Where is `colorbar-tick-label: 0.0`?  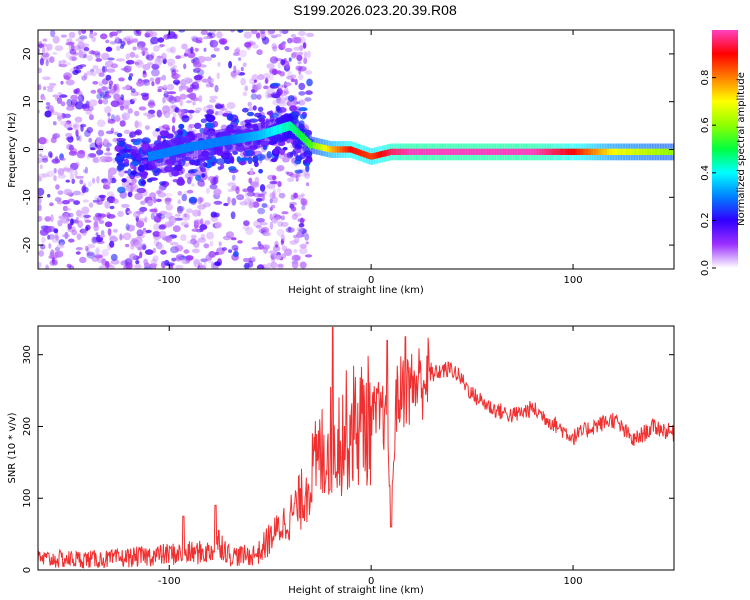
colorbar-tick-label: 0.0 is located at coordinates (705, 268).